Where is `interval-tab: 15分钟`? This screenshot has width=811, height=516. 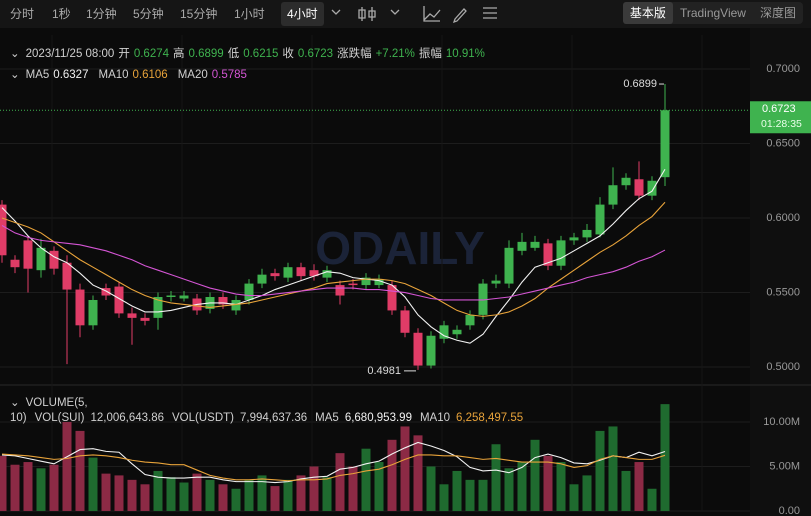 interval-tab: 15分钟 is located at coordinates (199, 14).